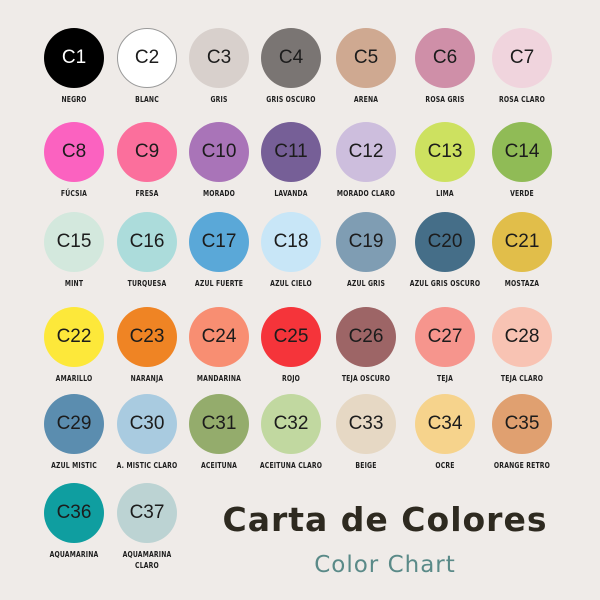  Describe the element at coordinates (445, 242) in the screenshot. I see `swatch-circle: C20` at that location.